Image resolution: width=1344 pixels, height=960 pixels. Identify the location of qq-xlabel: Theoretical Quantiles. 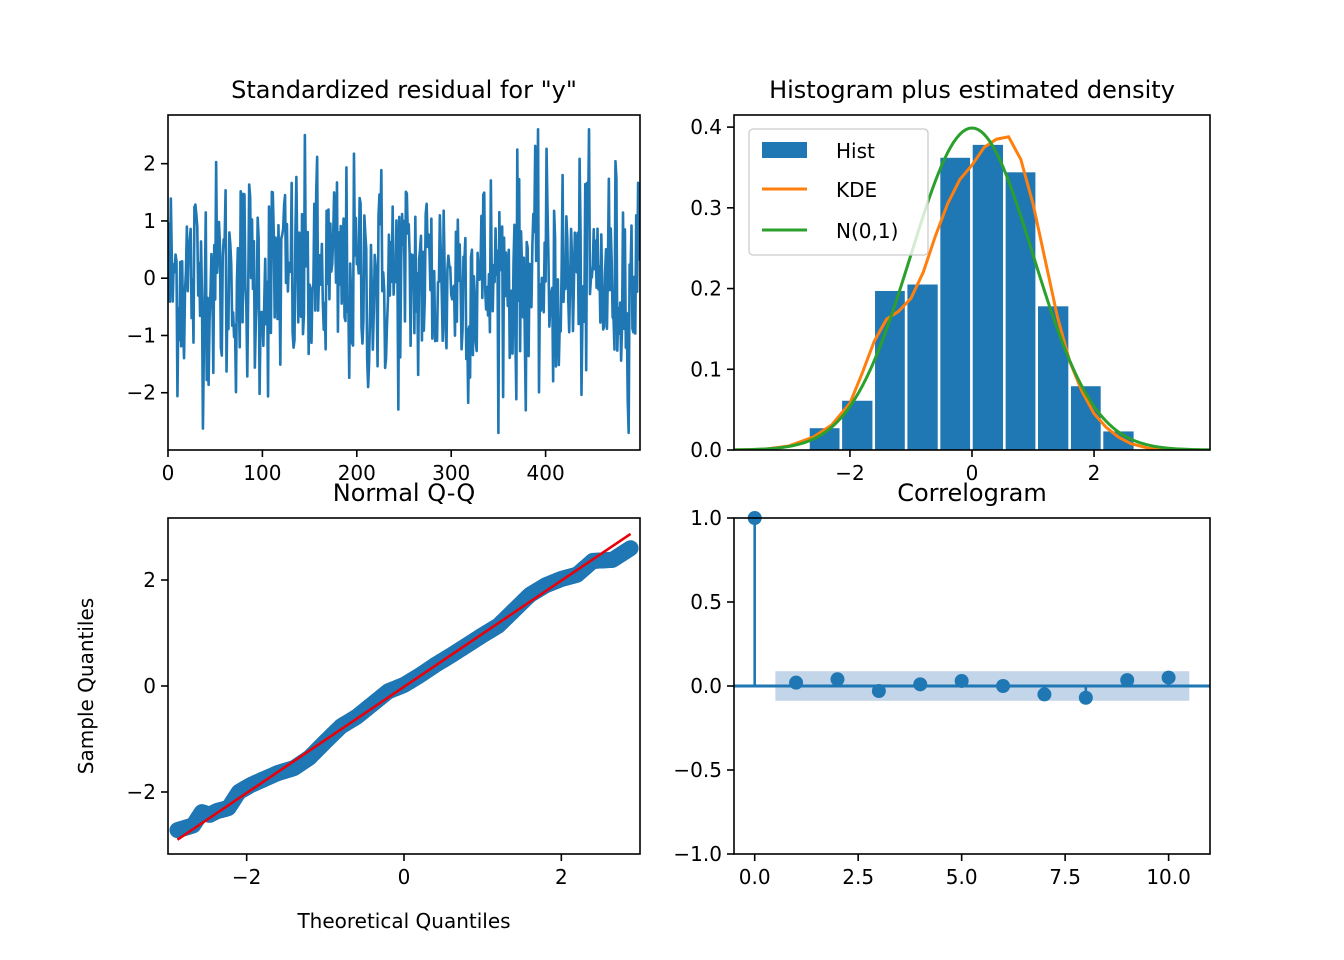
(403, 921).